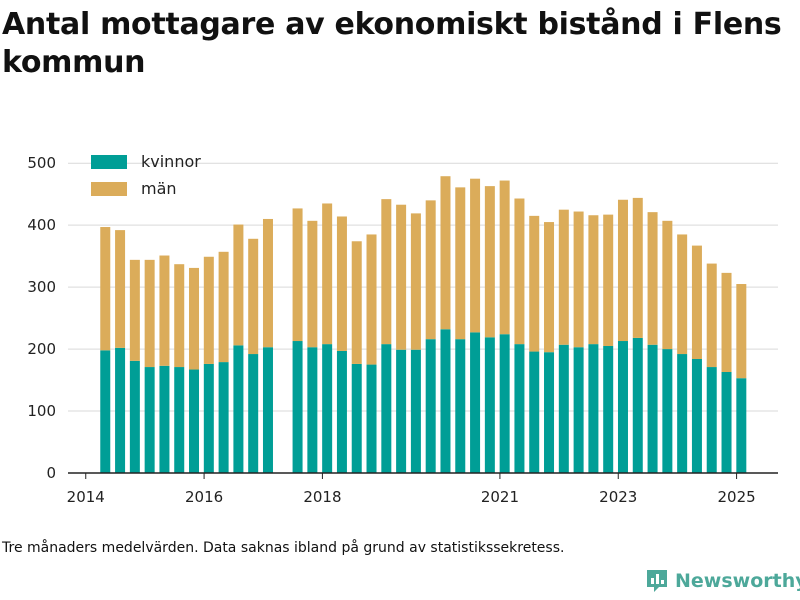  Describe the element at coordinates (41, 411) in the screenshot. I see `y-tick-label: 100` at that location.